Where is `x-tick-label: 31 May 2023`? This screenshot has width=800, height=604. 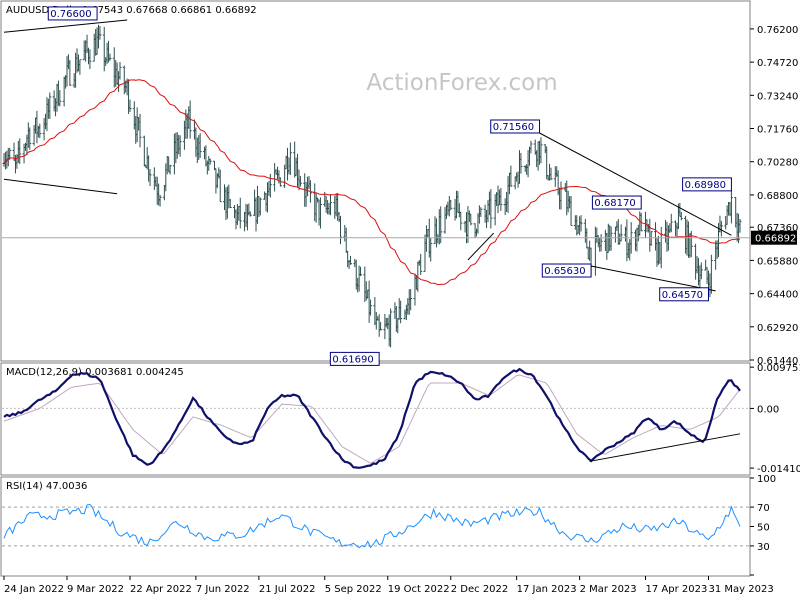
x-tick-label: 31 May 2023 is located at coordinates (740, 589).